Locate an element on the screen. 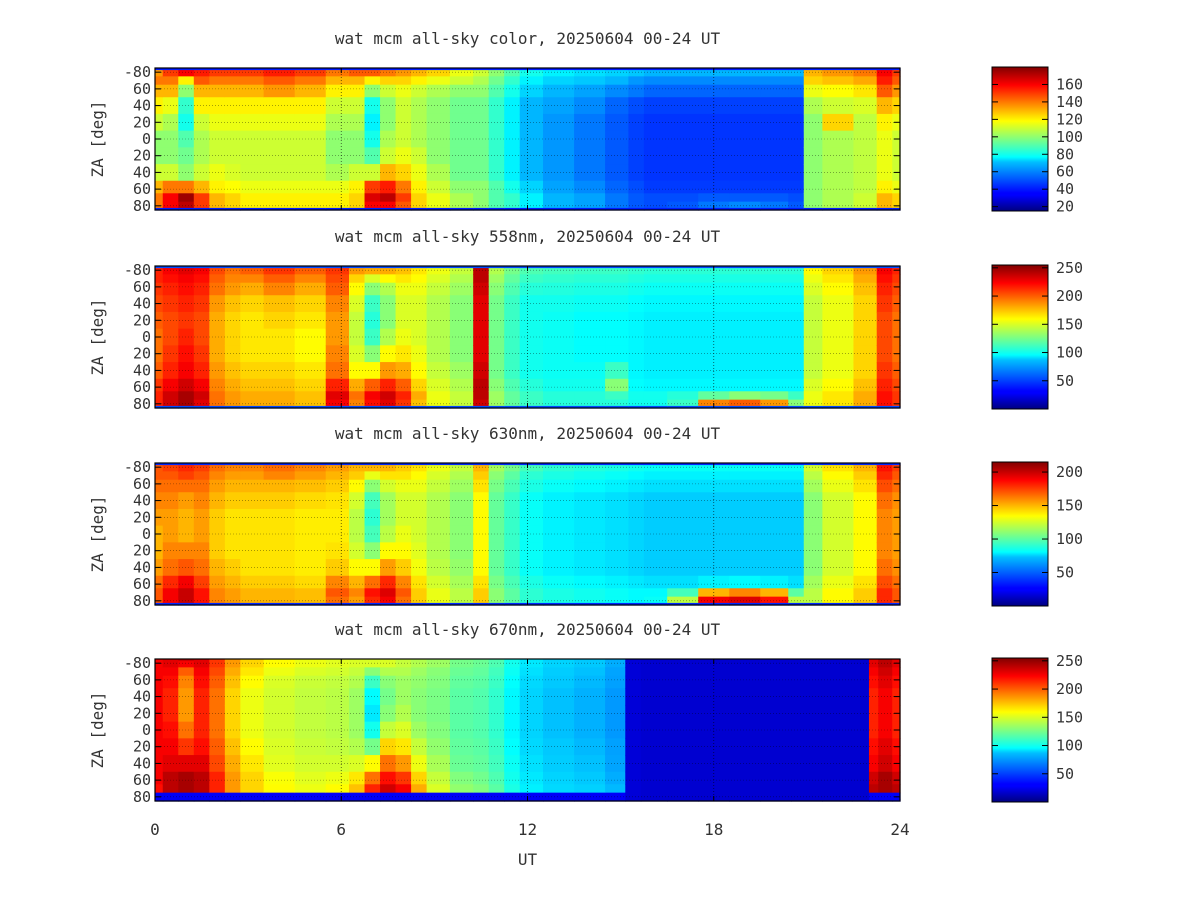 Image resolution: width=1200 pixels, height=900 pixels. y-tick-label: 60 is located at coordinates (142, 387).